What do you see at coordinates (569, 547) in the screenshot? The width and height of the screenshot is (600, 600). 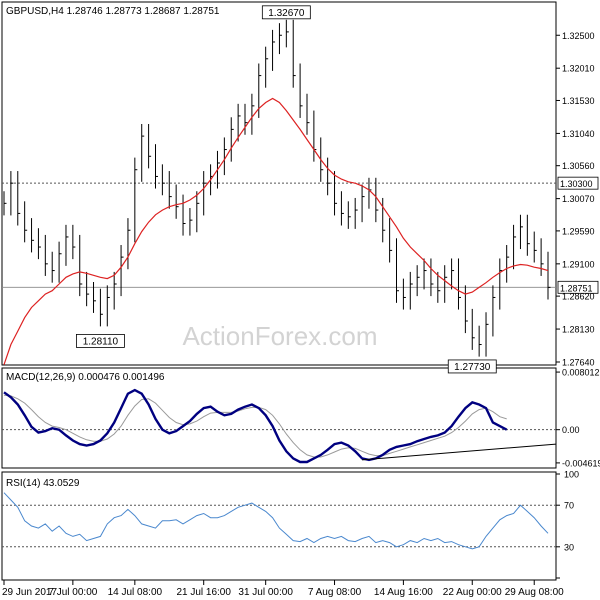 I see `rsi-y-tick-label: 30` at bounding box center [569, 547].